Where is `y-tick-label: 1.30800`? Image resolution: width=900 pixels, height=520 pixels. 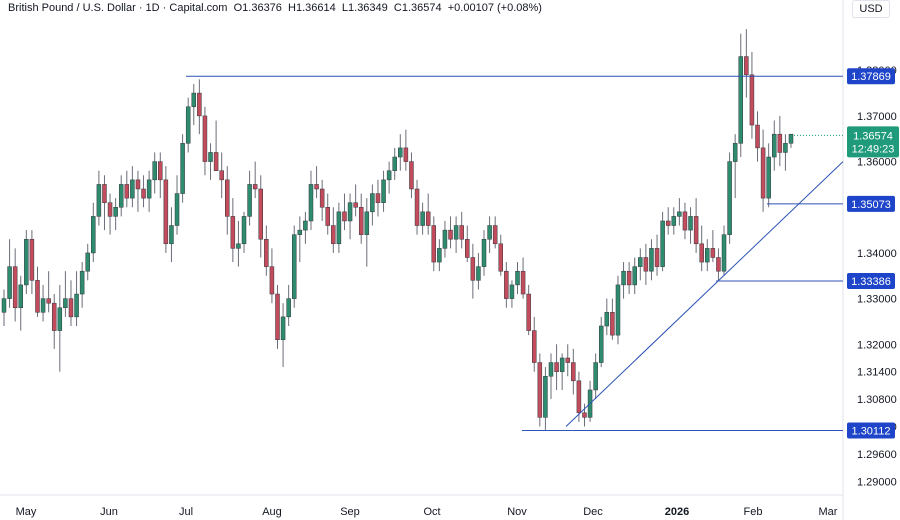
y-tick-label: 1.30800 is located at coordinates (877, 400).